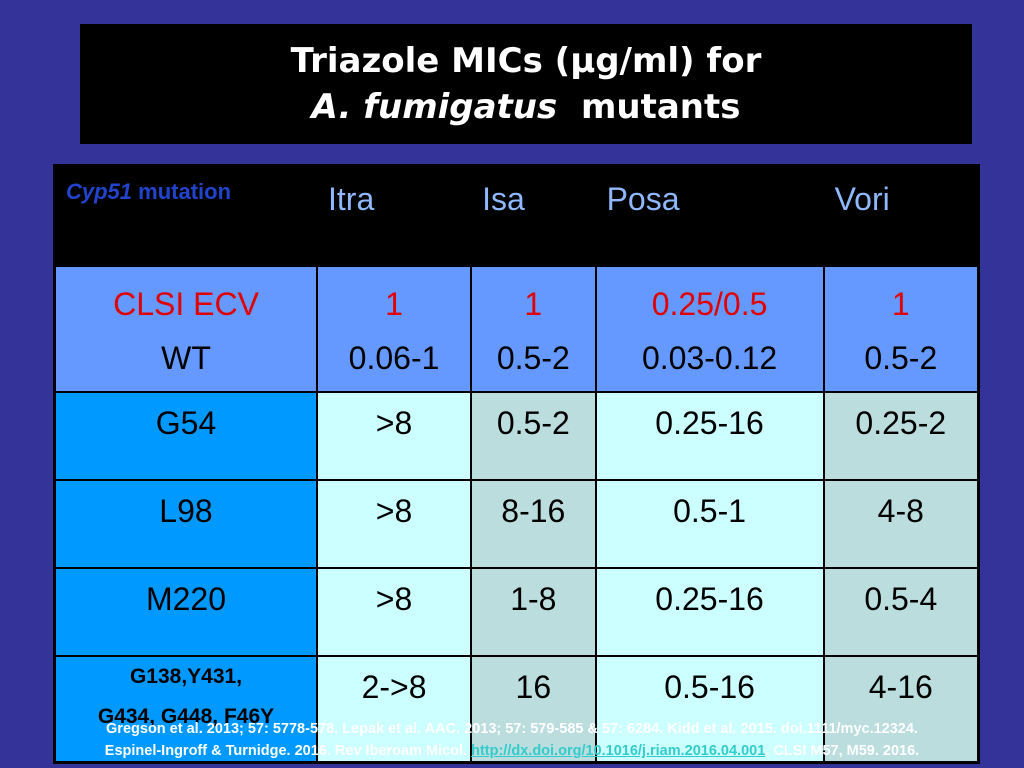 This screenshot has height=768, width=1024. What do you see at coordinates (394, 304) in the screenshot?
I see `ecv-itra: 1` at bounding box center [394, 304].